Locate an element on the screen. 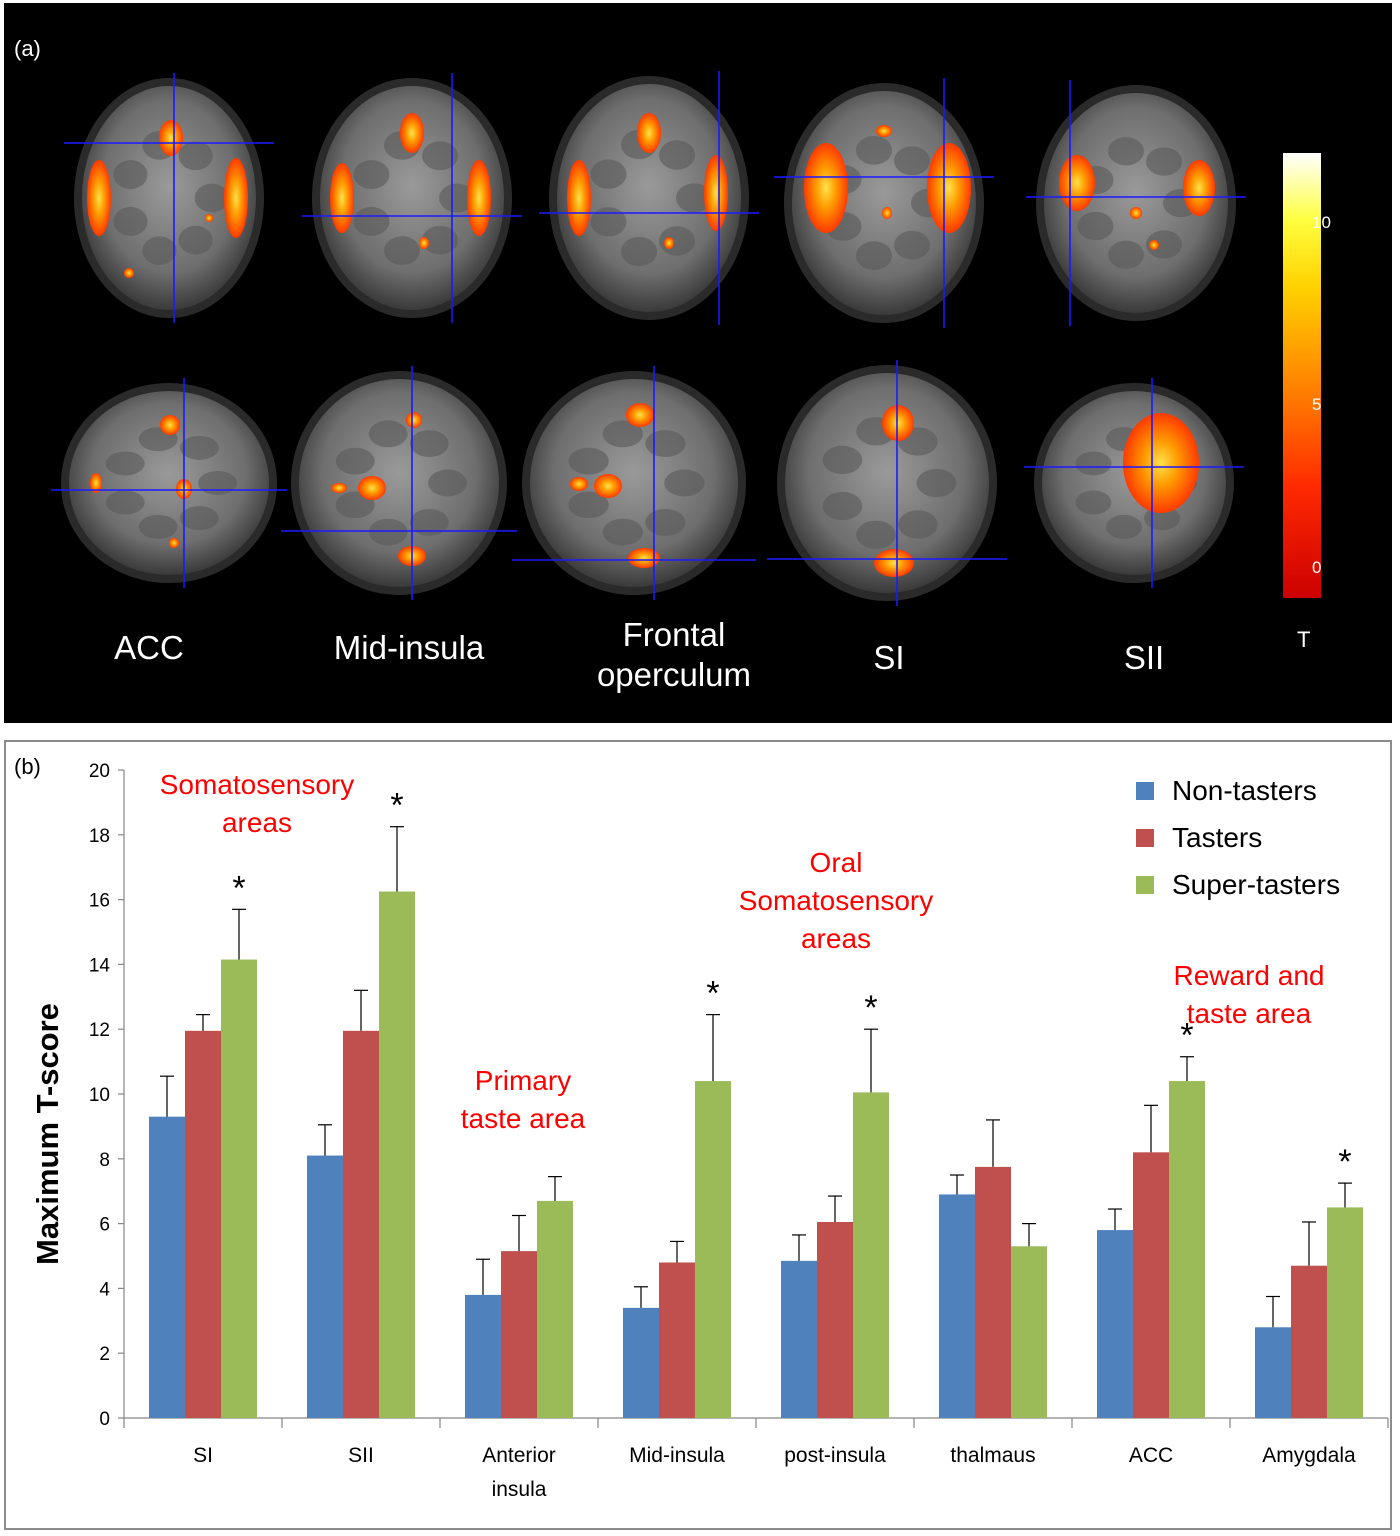  y-tick-label: 20 is located at coordinates (99, 771).